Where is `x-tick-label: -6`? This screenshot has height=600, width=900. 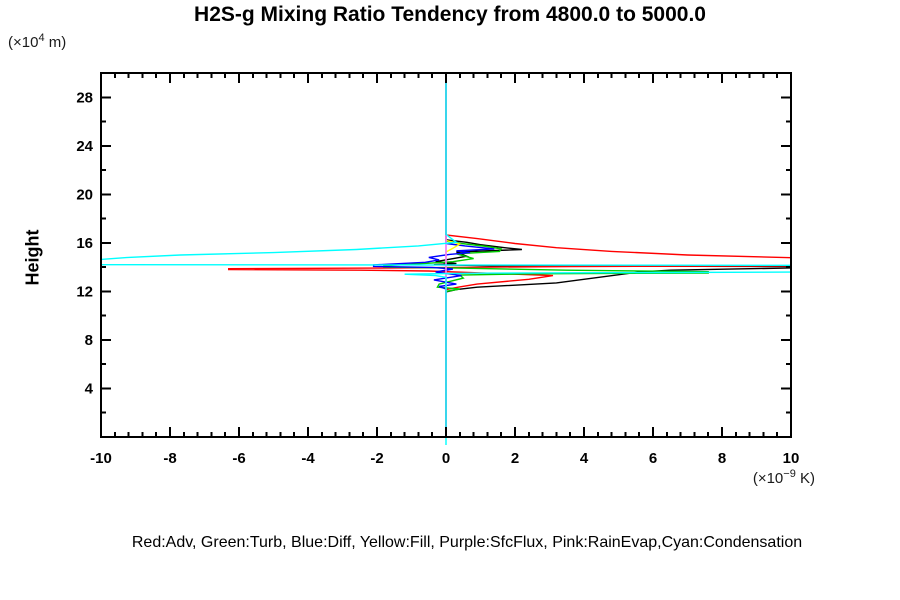
x-tick-label: -6 is located at coordinates (238, 458).